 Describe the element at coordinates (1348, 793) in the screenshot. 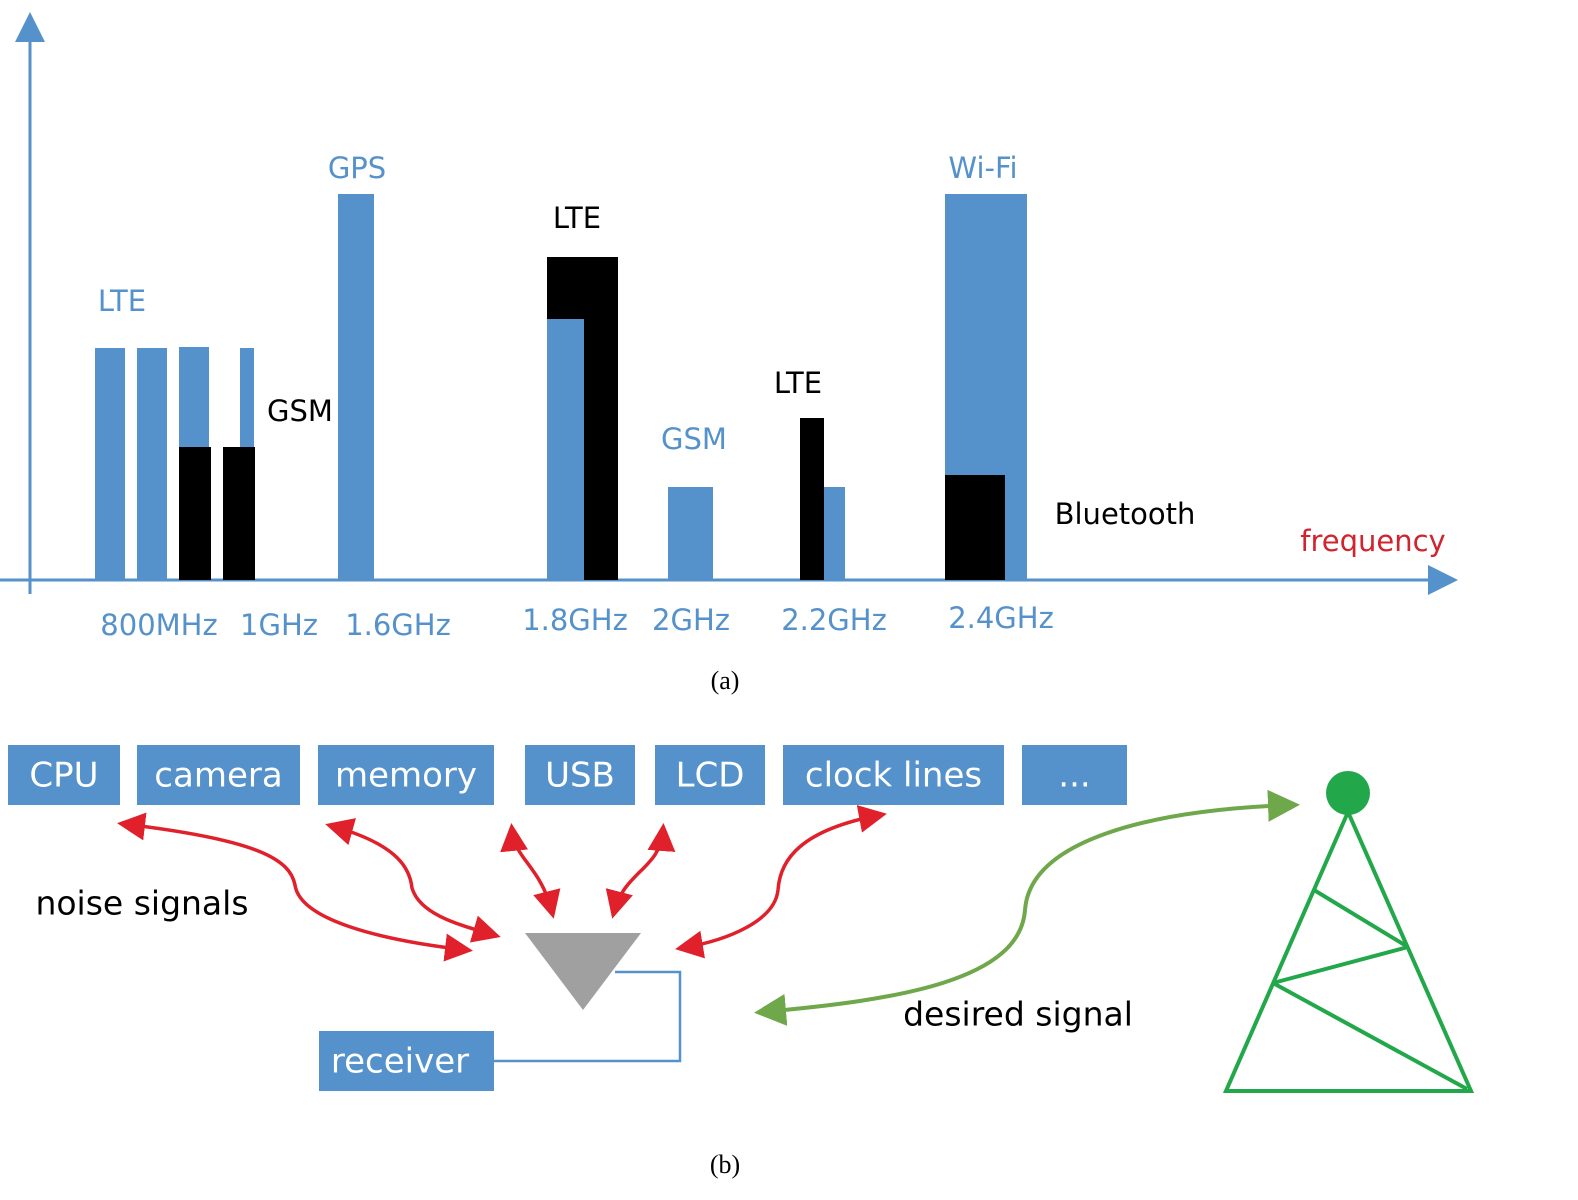

I see `tower-top` at that location.